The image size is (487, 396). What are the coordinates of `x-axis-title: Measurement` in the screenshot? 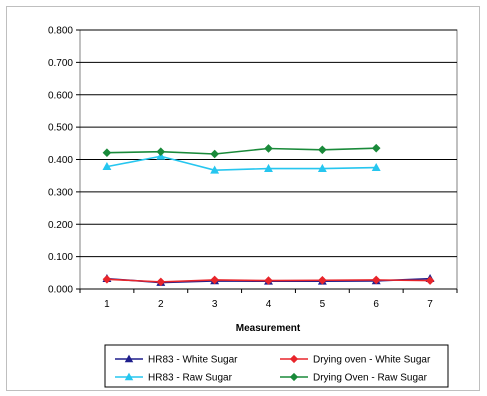 It's located at (268, 328).